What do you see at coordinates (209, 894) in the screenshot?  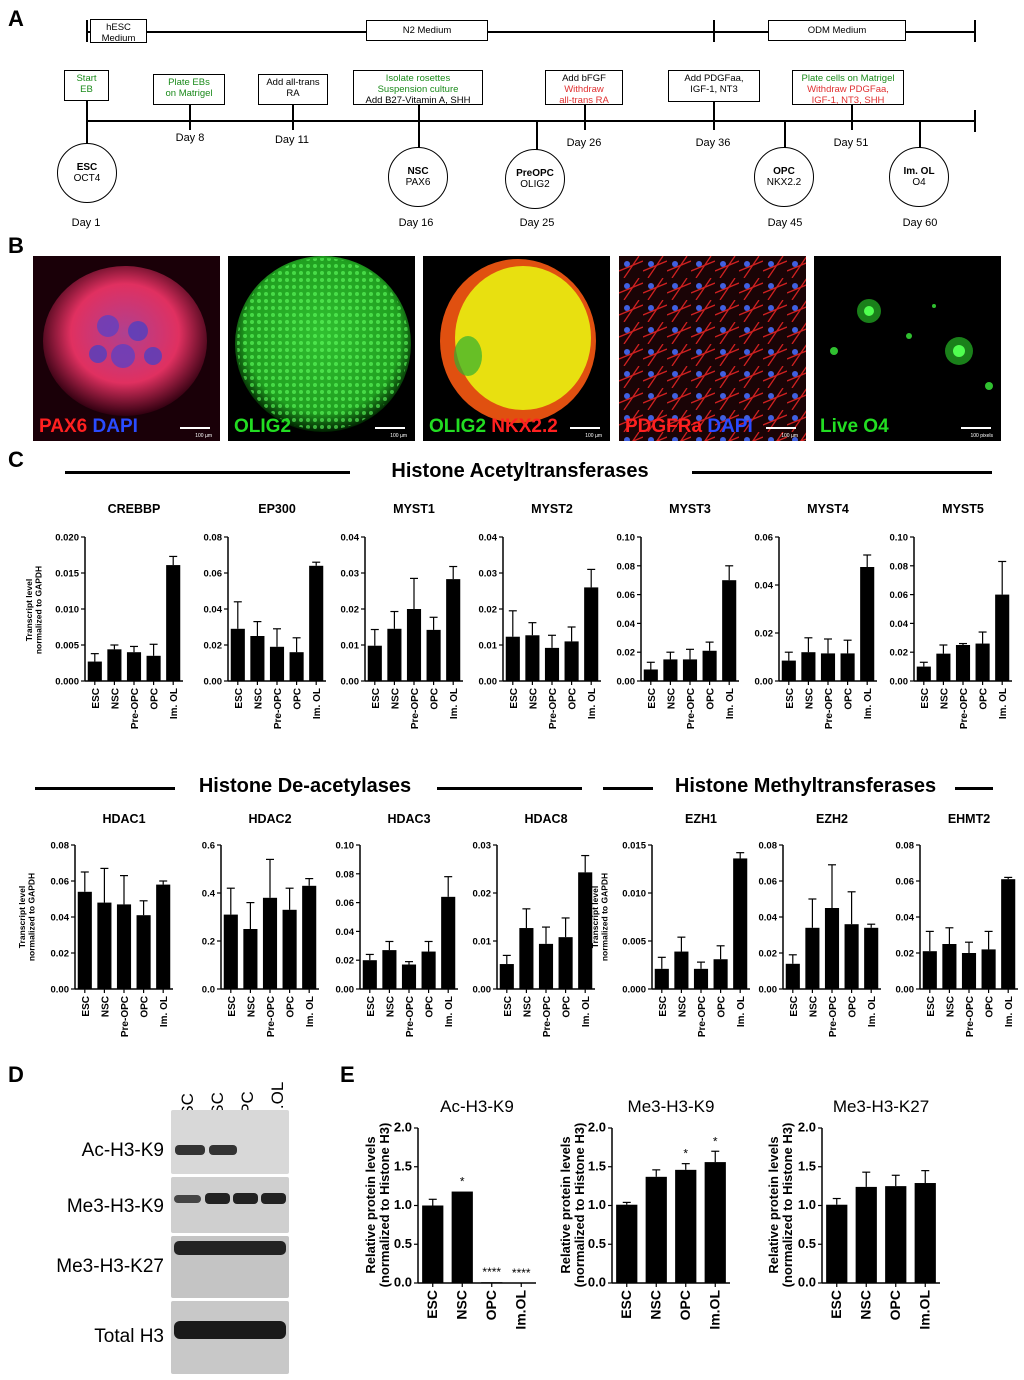 I see `y-tick-label: 0.4` at bounding box center [209, 894].